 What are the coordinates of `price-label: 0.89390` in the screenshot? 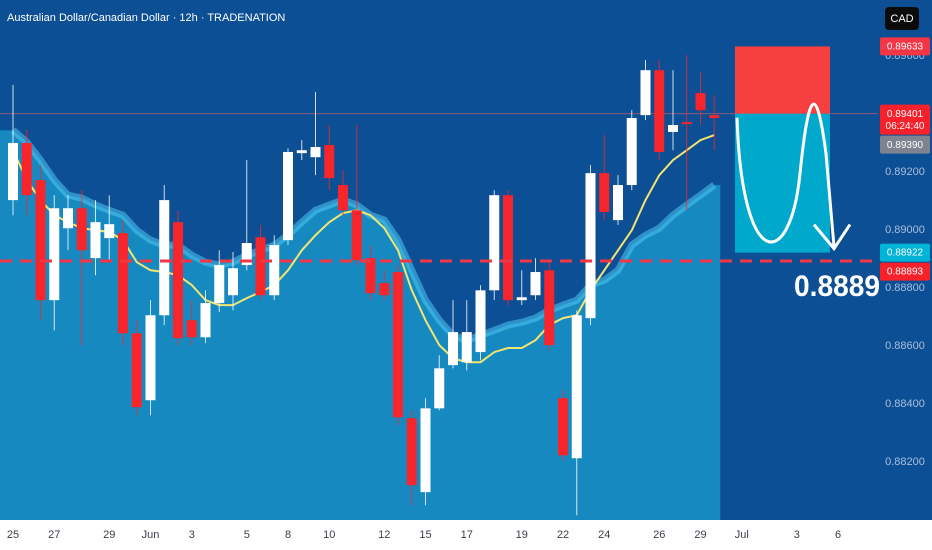 It's located at (905, 145).